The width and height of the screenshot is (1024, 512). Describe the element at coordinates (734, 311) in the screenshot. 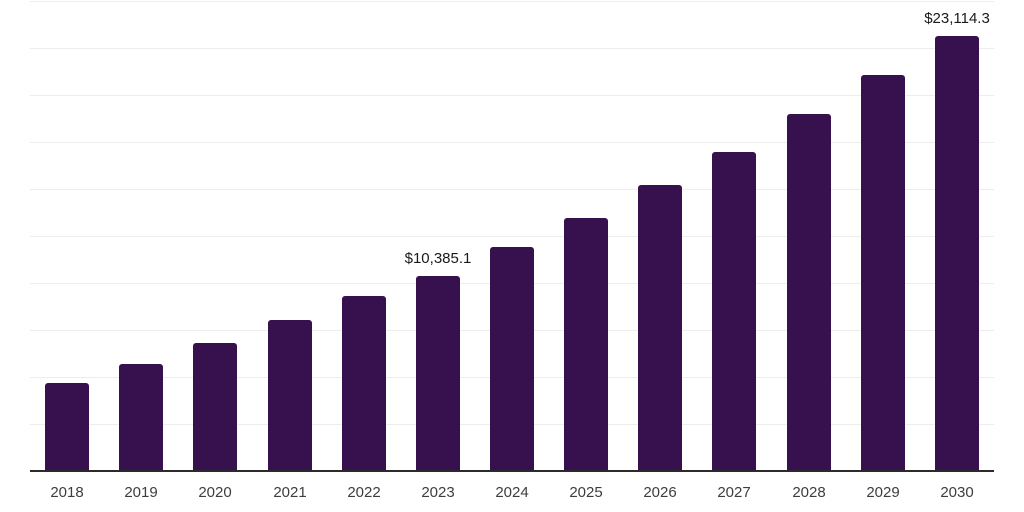

I see `bar-2027` at that location.